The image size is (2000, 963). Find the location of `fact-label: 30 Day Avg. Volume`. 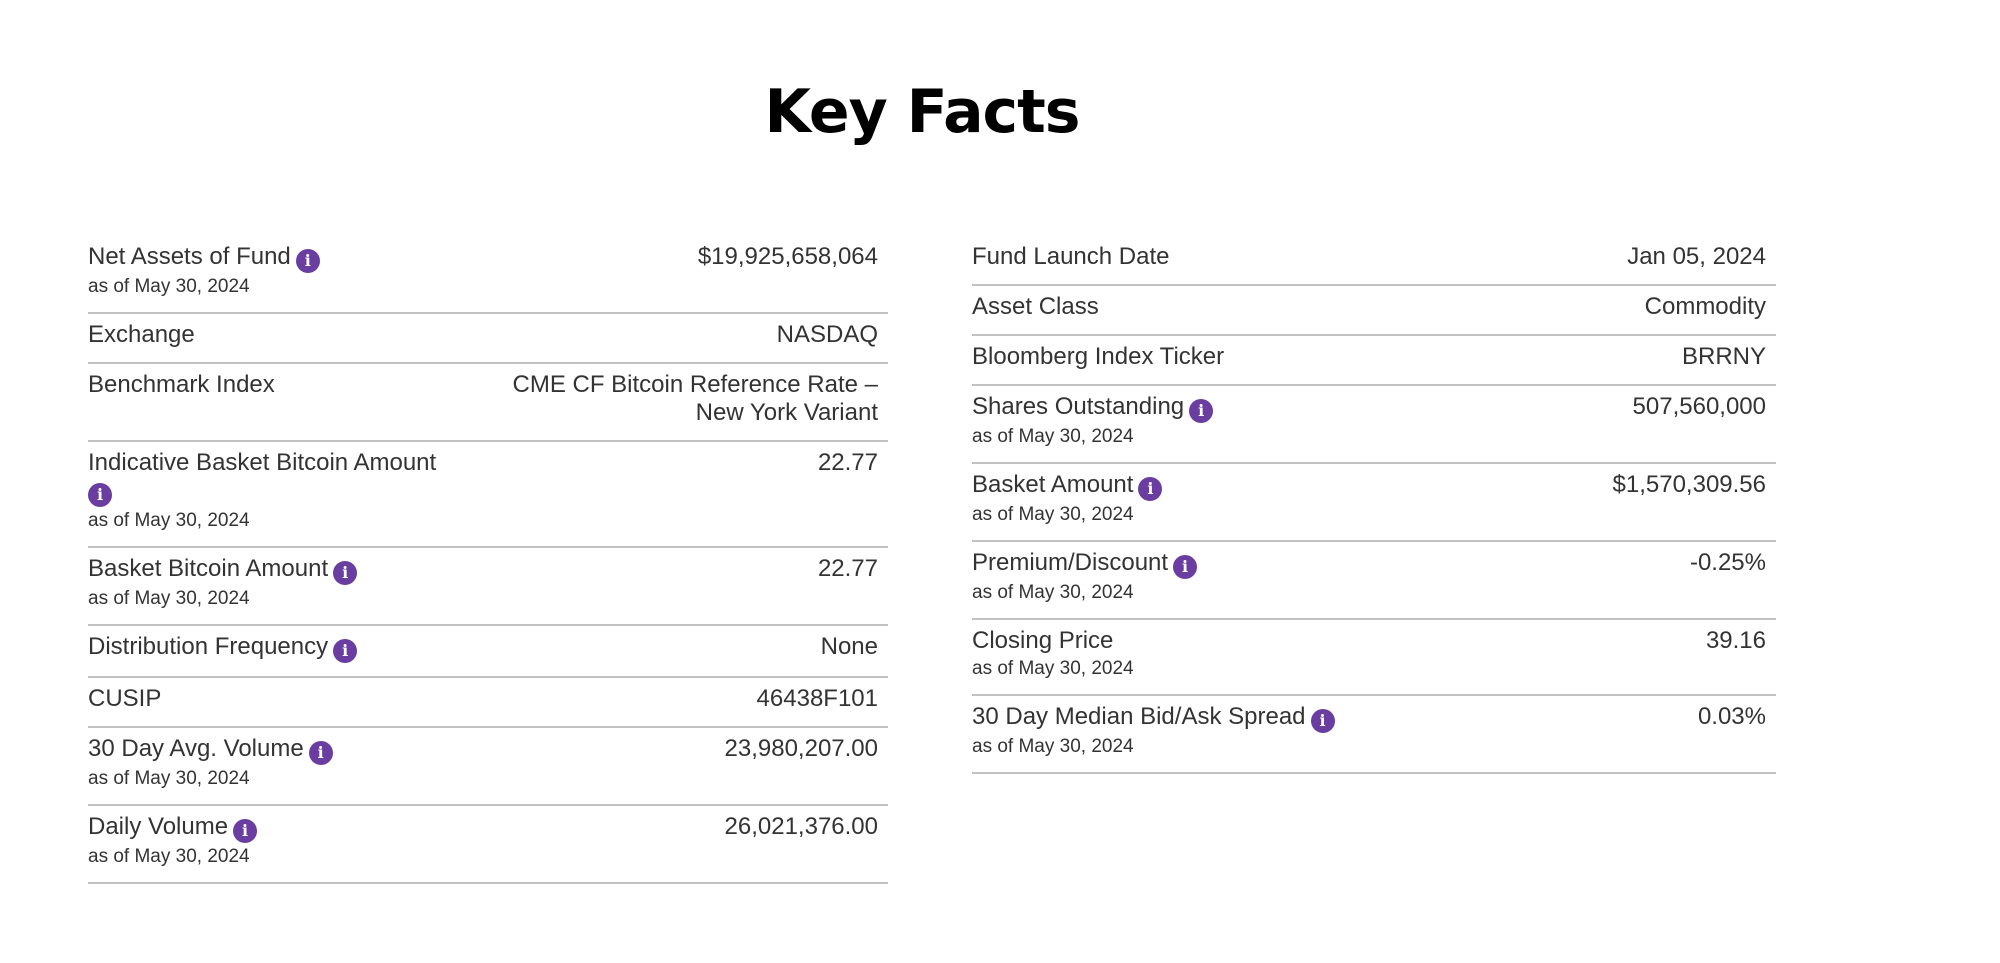

fact-label: 30 Day Avg. Volume is located at coordinates (196, 748).